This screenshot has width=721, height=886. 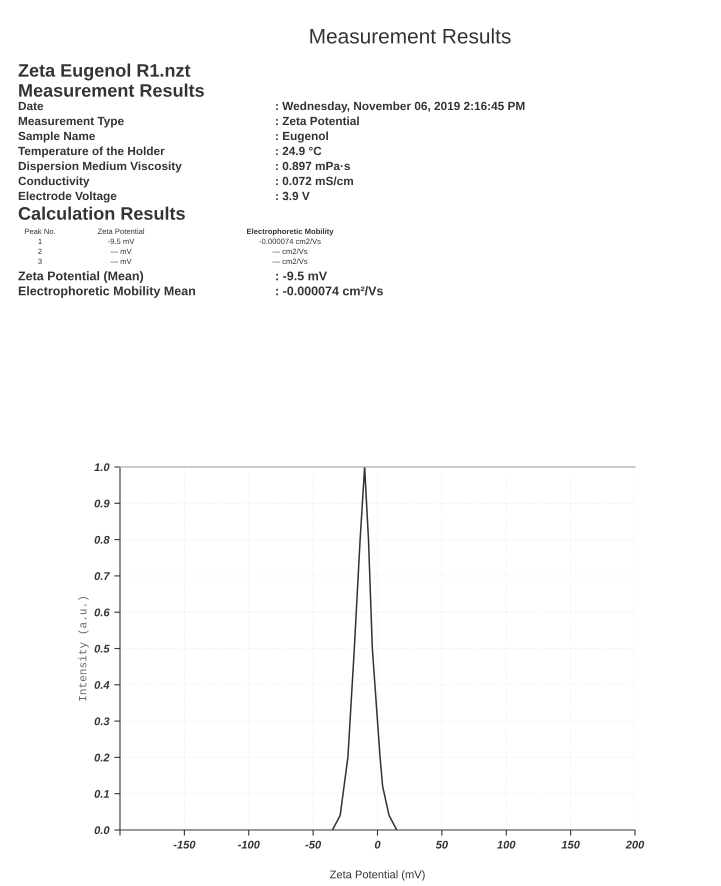 What do you see at coordinates (315, 181) in the screenshot?
I see `text: : 0.072 mS/cm` at bounding box center [315, 181].